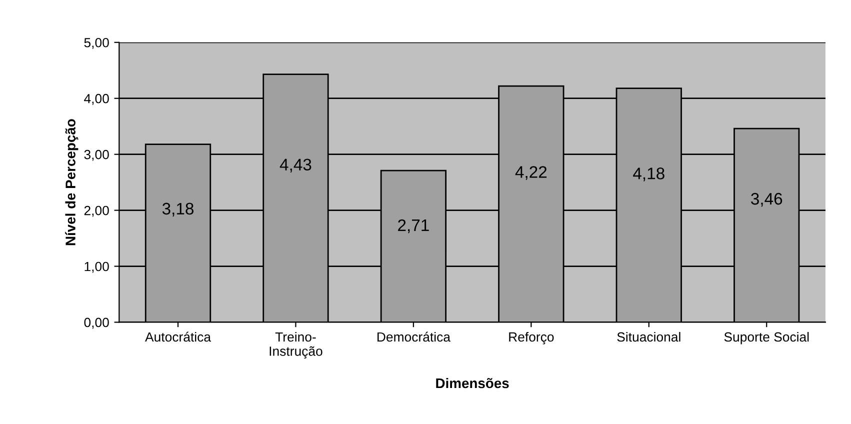 The image size is (851, 424). I want to click on x-axis-title: Dimensões, so click(472, 383).